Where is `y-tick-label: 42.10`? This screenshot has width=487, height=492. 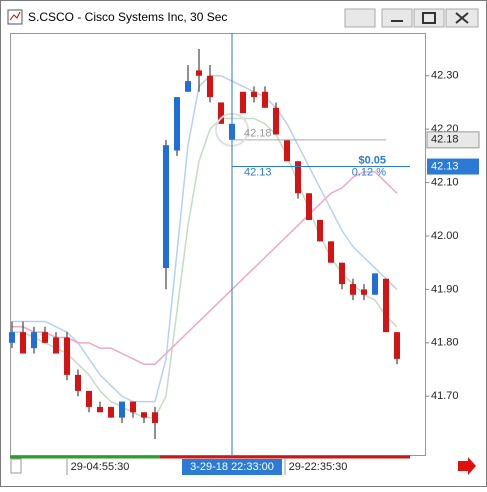 y-tick-label: 42.10 is located at coordinates (445, 182).